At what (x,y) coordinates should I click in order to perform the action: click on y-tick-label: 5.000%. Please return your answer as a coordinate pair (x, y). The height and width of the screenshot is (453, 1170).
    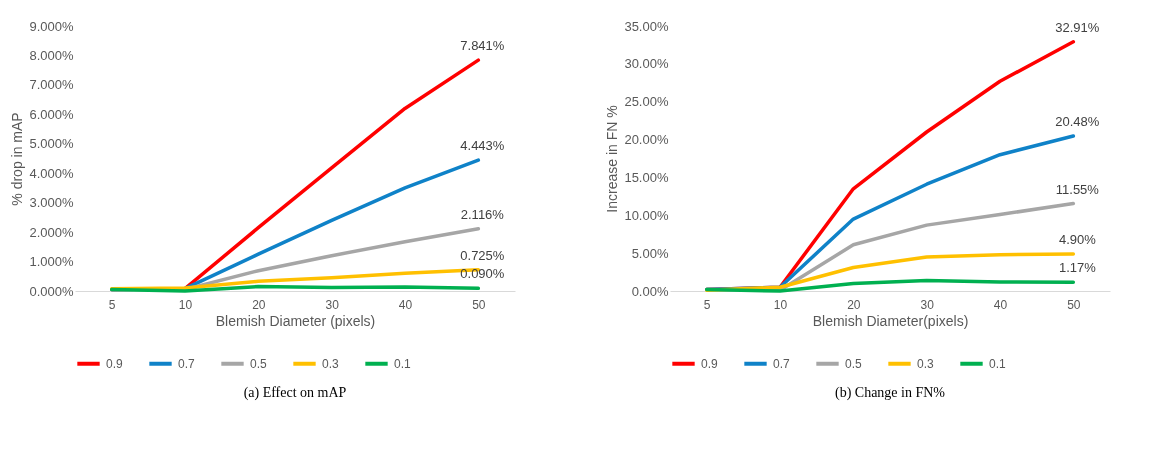
    Looking at the image, I should click on (51, 144).